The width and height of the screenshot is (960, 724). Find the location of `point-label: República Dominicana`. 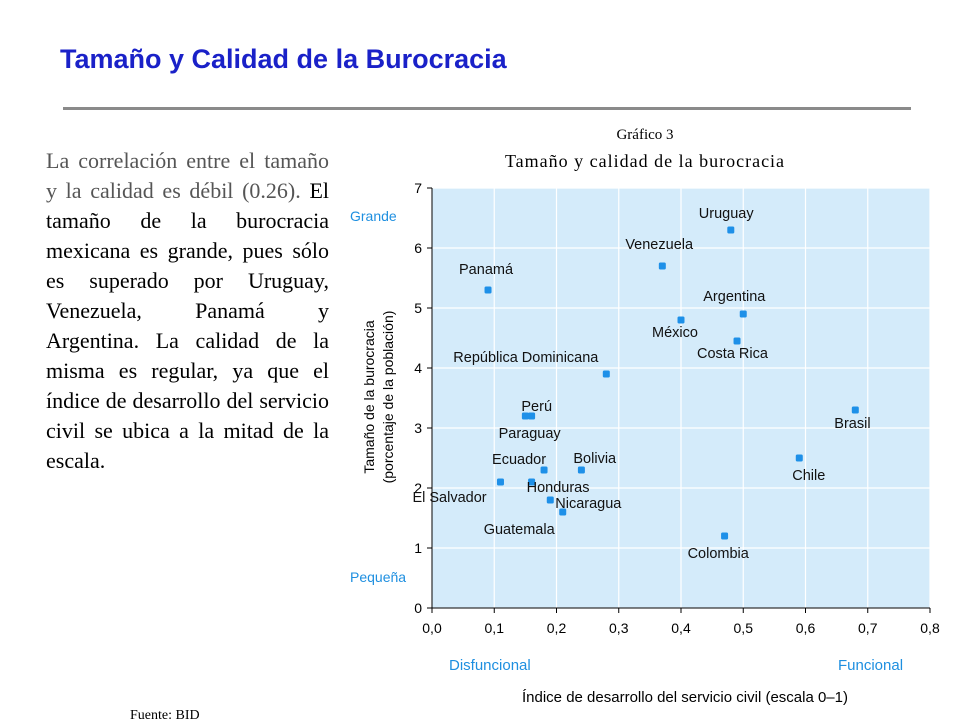

point-label: República Dominicana is located at coordinates (526, 358).